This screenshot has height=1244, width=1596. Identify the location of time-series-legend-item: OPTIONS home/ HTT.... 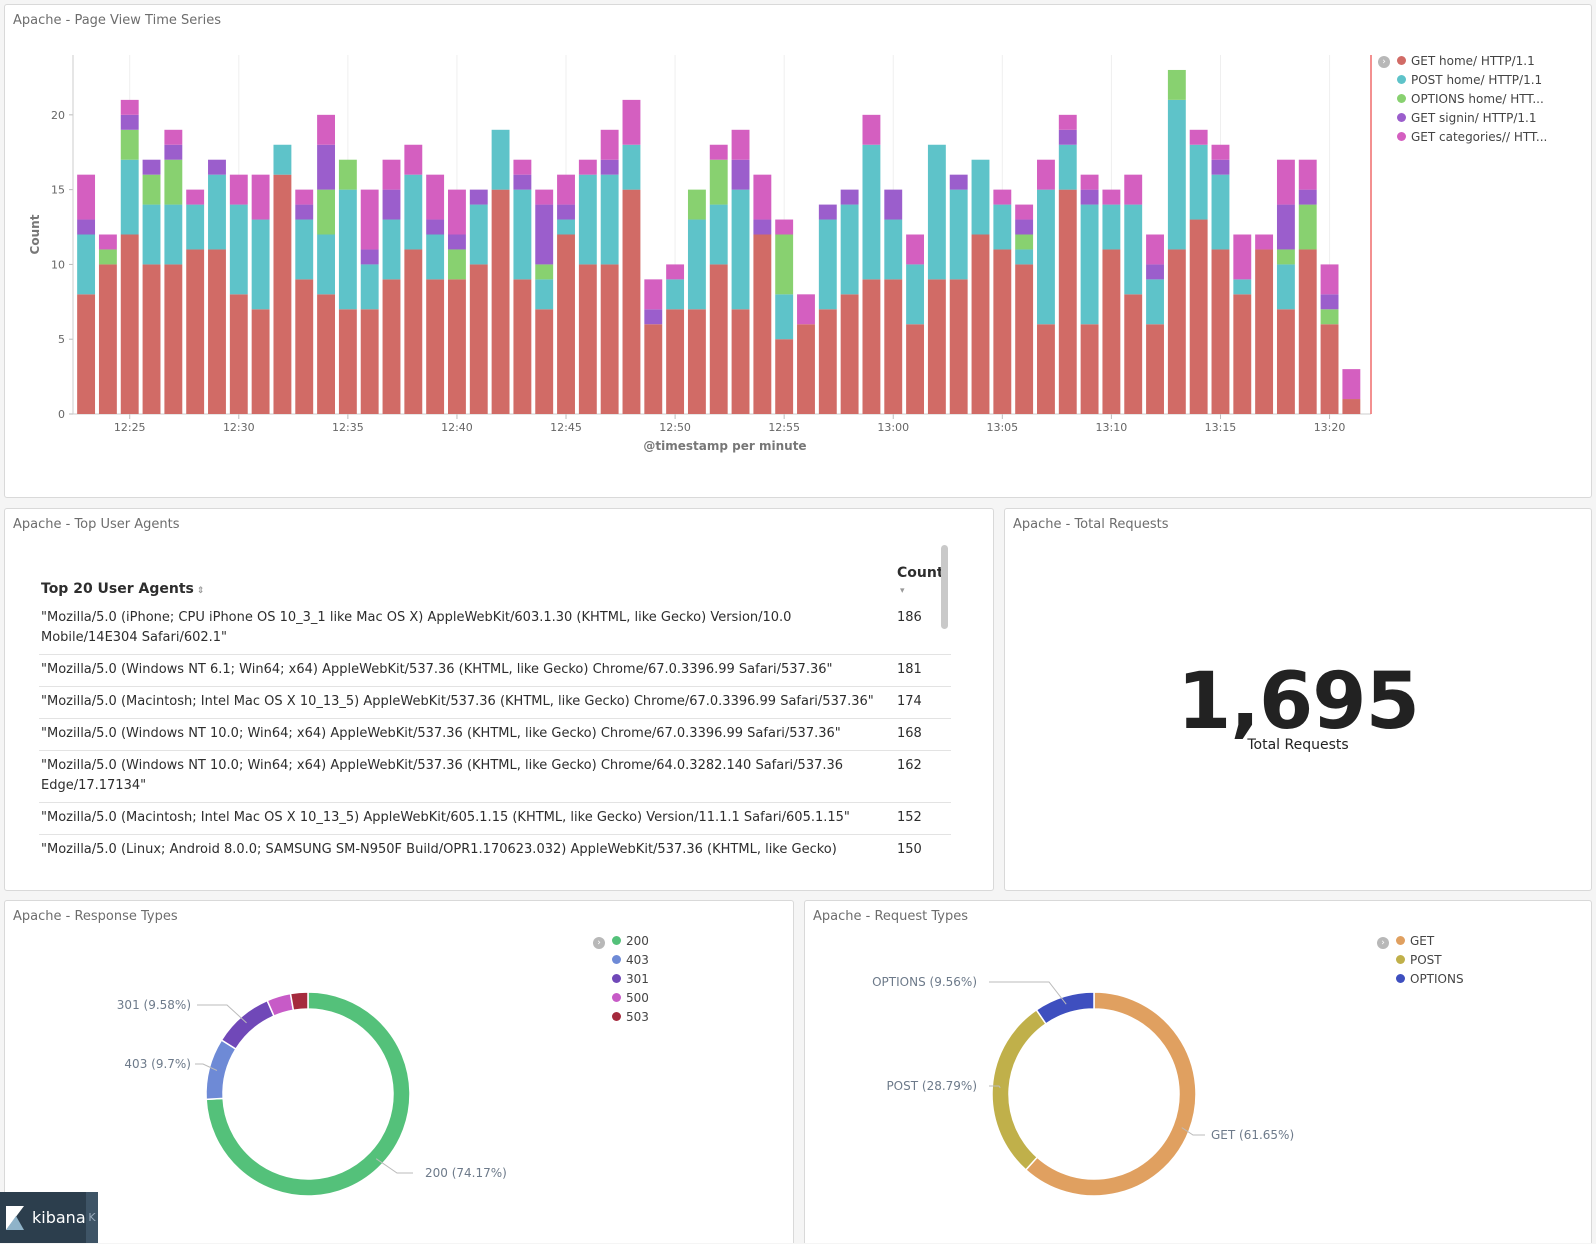
(1472, 98).